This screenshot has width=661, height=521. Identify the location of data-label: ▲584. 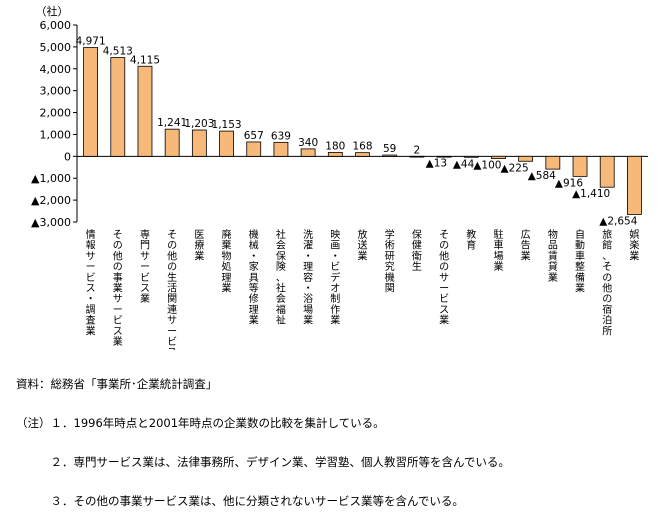
(542, 176).